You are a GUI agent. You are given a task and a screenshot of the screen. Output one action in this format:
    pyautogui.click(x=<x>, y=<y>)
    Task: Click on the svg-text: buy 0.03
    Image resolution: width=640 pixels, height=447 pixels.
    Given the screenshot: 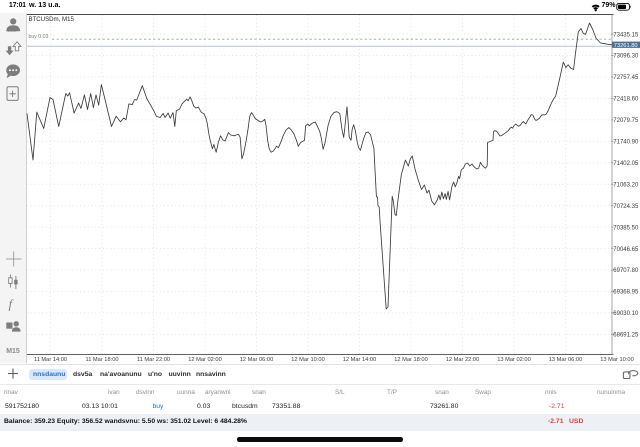 What is the action you would take?
    pyautogui.click(x=39, y=37)
    